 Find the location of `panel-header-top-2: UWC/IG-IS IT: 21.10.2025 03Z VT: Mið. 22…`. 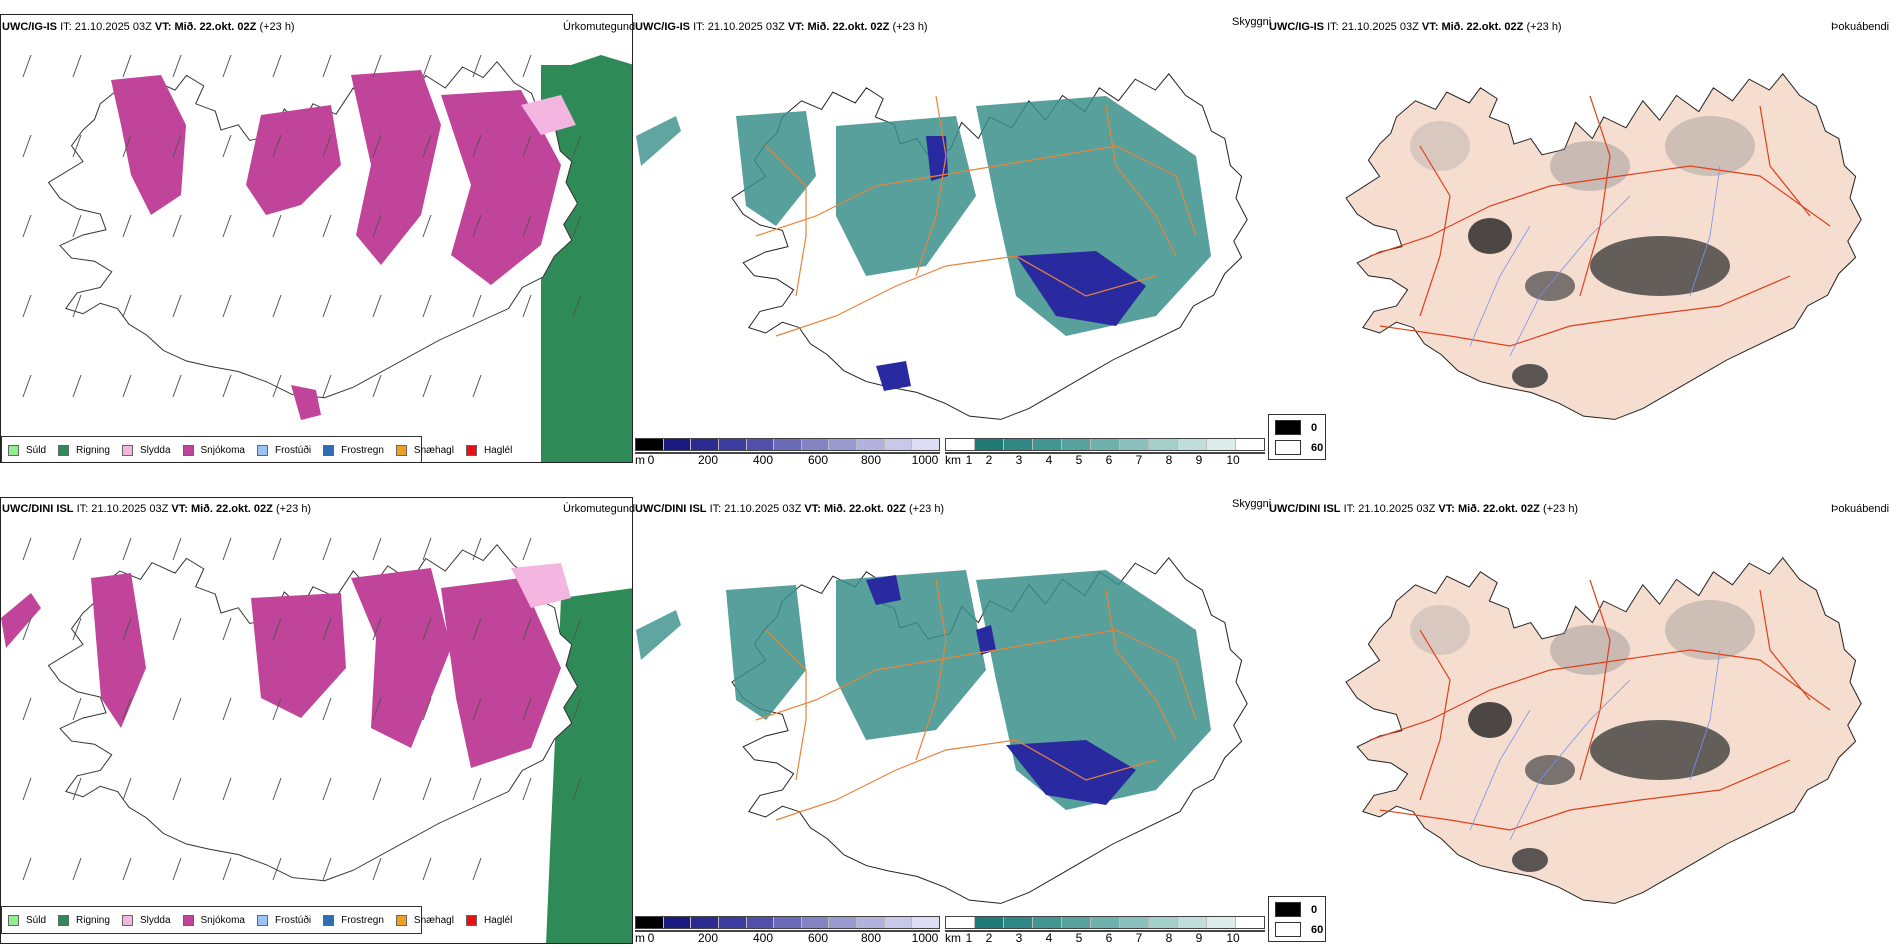

panel-header-top-2: UWC/IG-IS IT: 21.10.2025 03Z VT: Mið. 22… is located at coordinates (781, 27).